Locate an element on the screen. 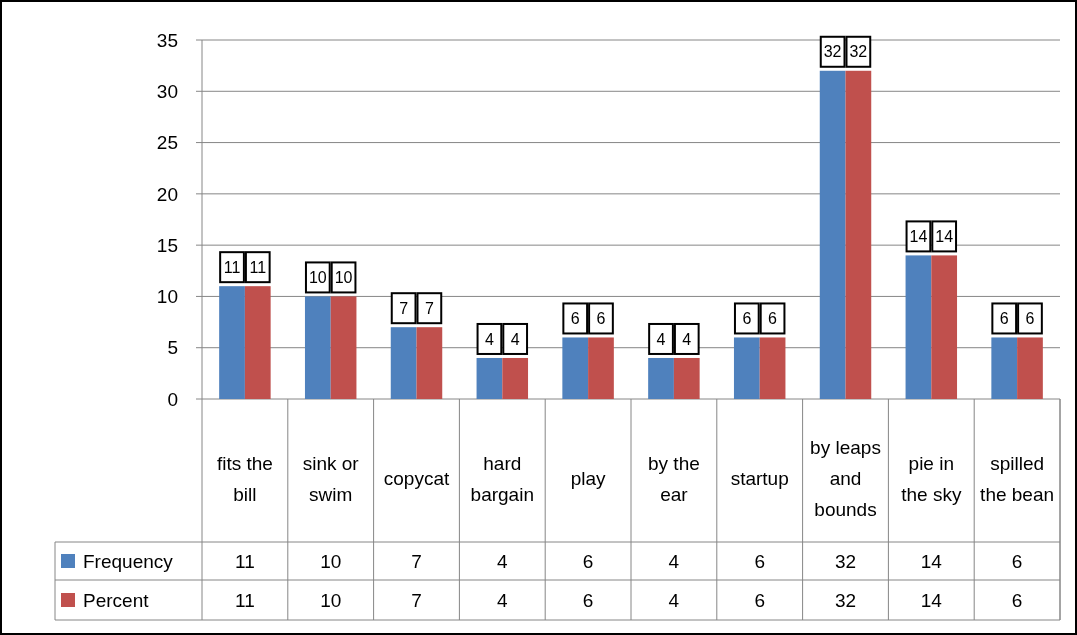 This screenshot has height=635, width=1077. y-tick-label: 30 is located at coordinates (167, 91).